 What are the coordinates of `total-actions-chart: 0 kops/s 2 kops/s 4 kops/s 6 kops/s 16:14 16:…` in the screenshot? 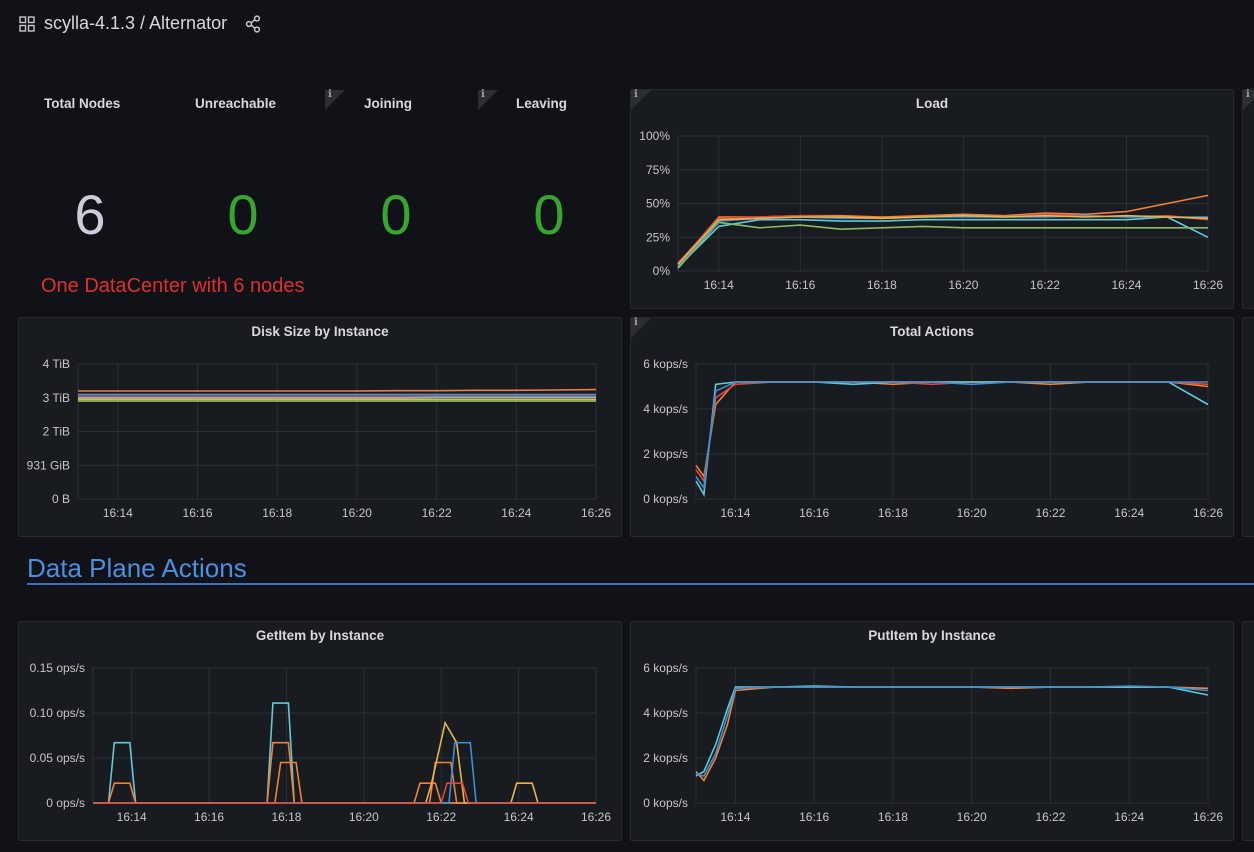 It's located at (933, 438).